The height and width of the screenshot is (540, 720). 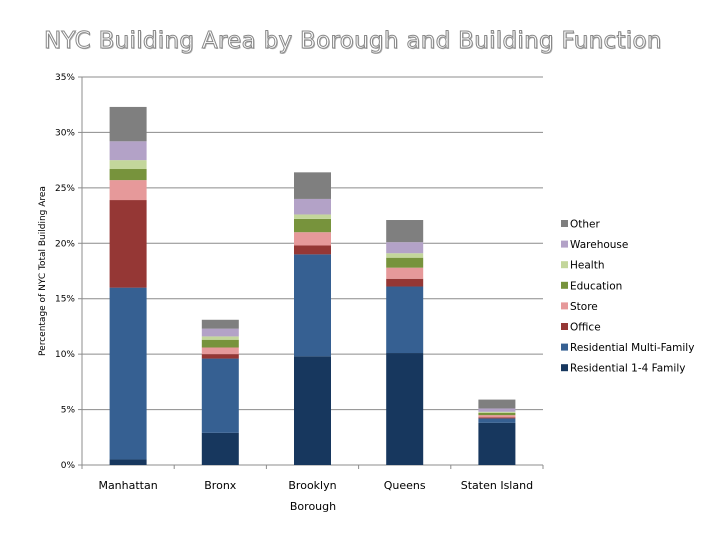 What do you see at coordinates (65, 133) in the screenshot?
I see `y-tick-label: 30%` at bounding box center [65, 133].